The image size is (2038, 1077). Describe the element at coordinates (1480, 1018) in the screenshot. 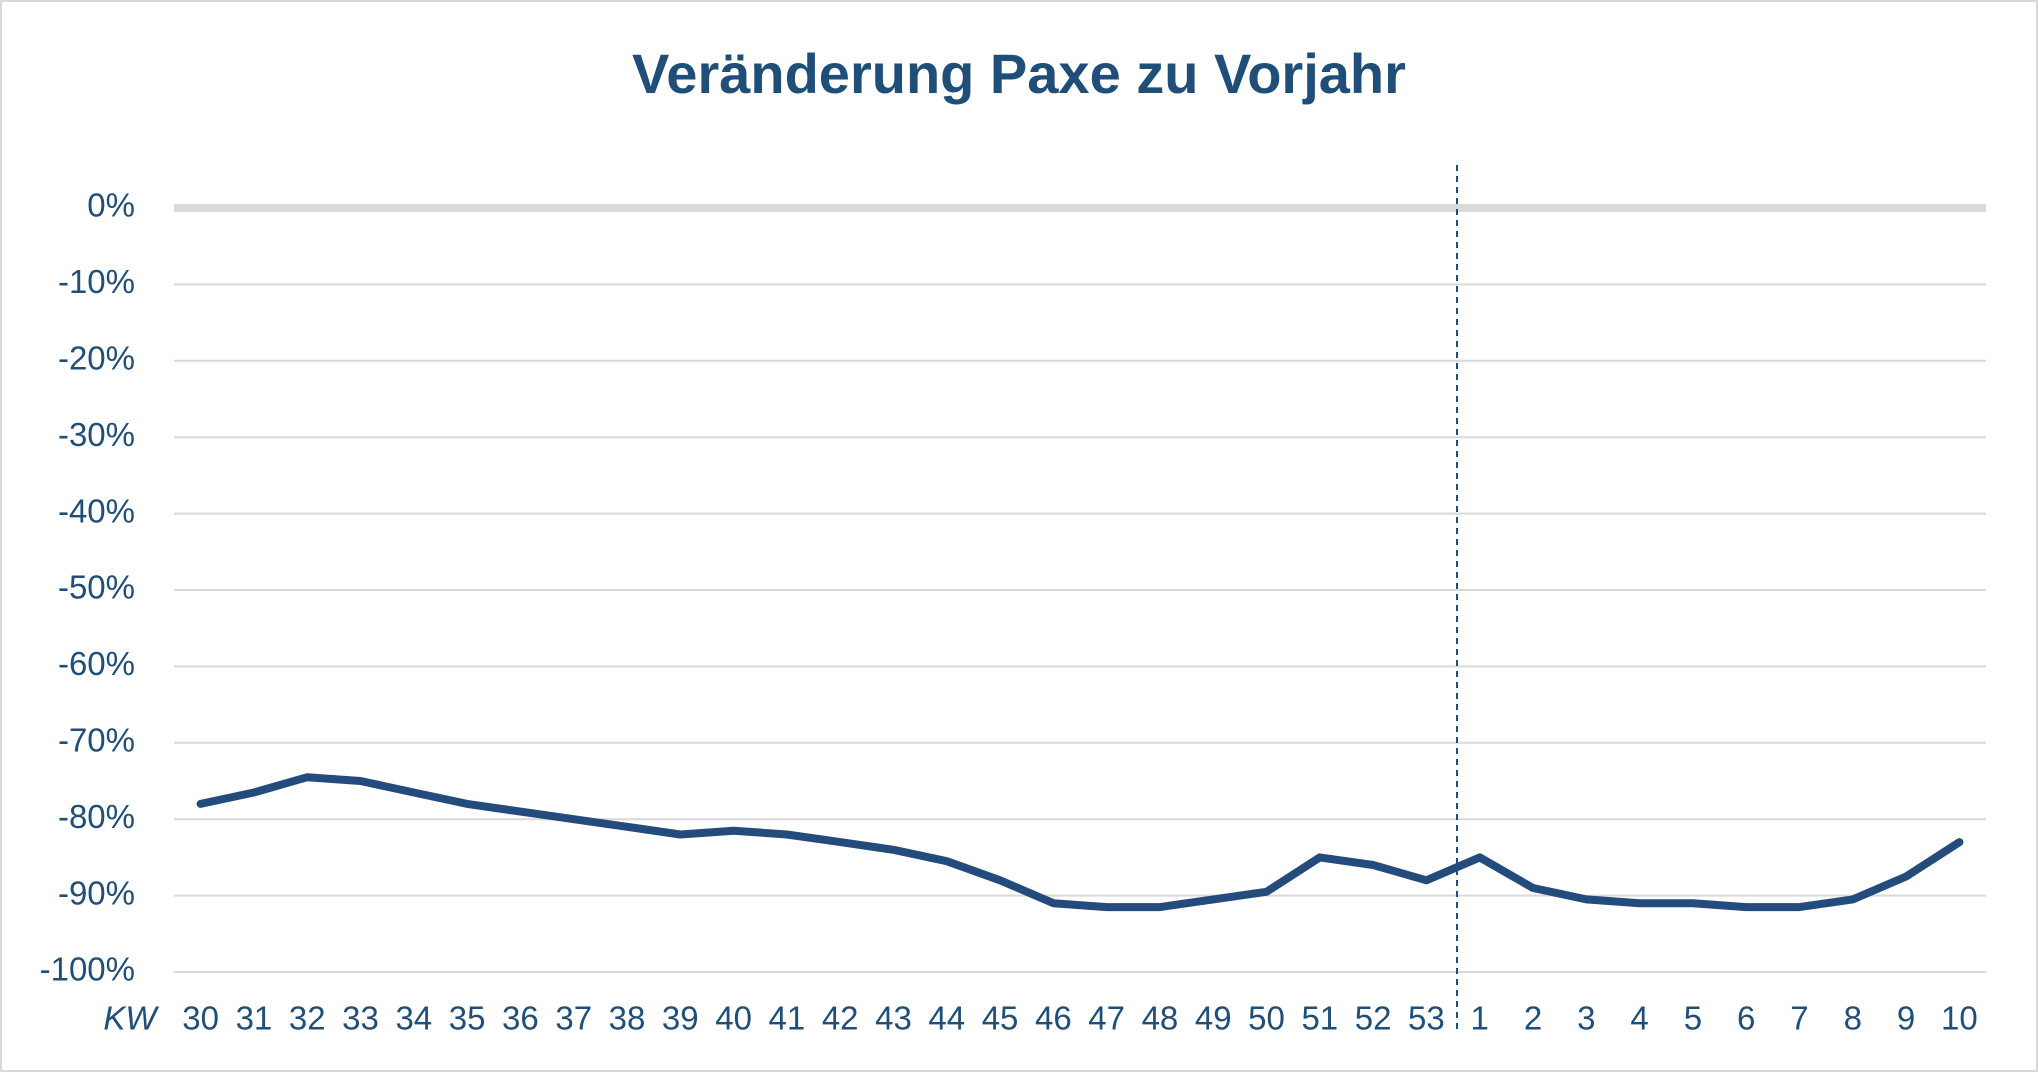

I see `x-tick-label: 1` at that location.